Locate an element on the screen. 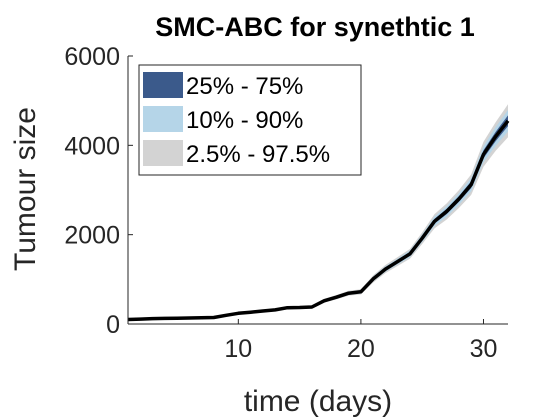 Image resolution: width=560 pixels, height=420 pixels. x-tick-label: 10 is located at coordinates (238, 349).